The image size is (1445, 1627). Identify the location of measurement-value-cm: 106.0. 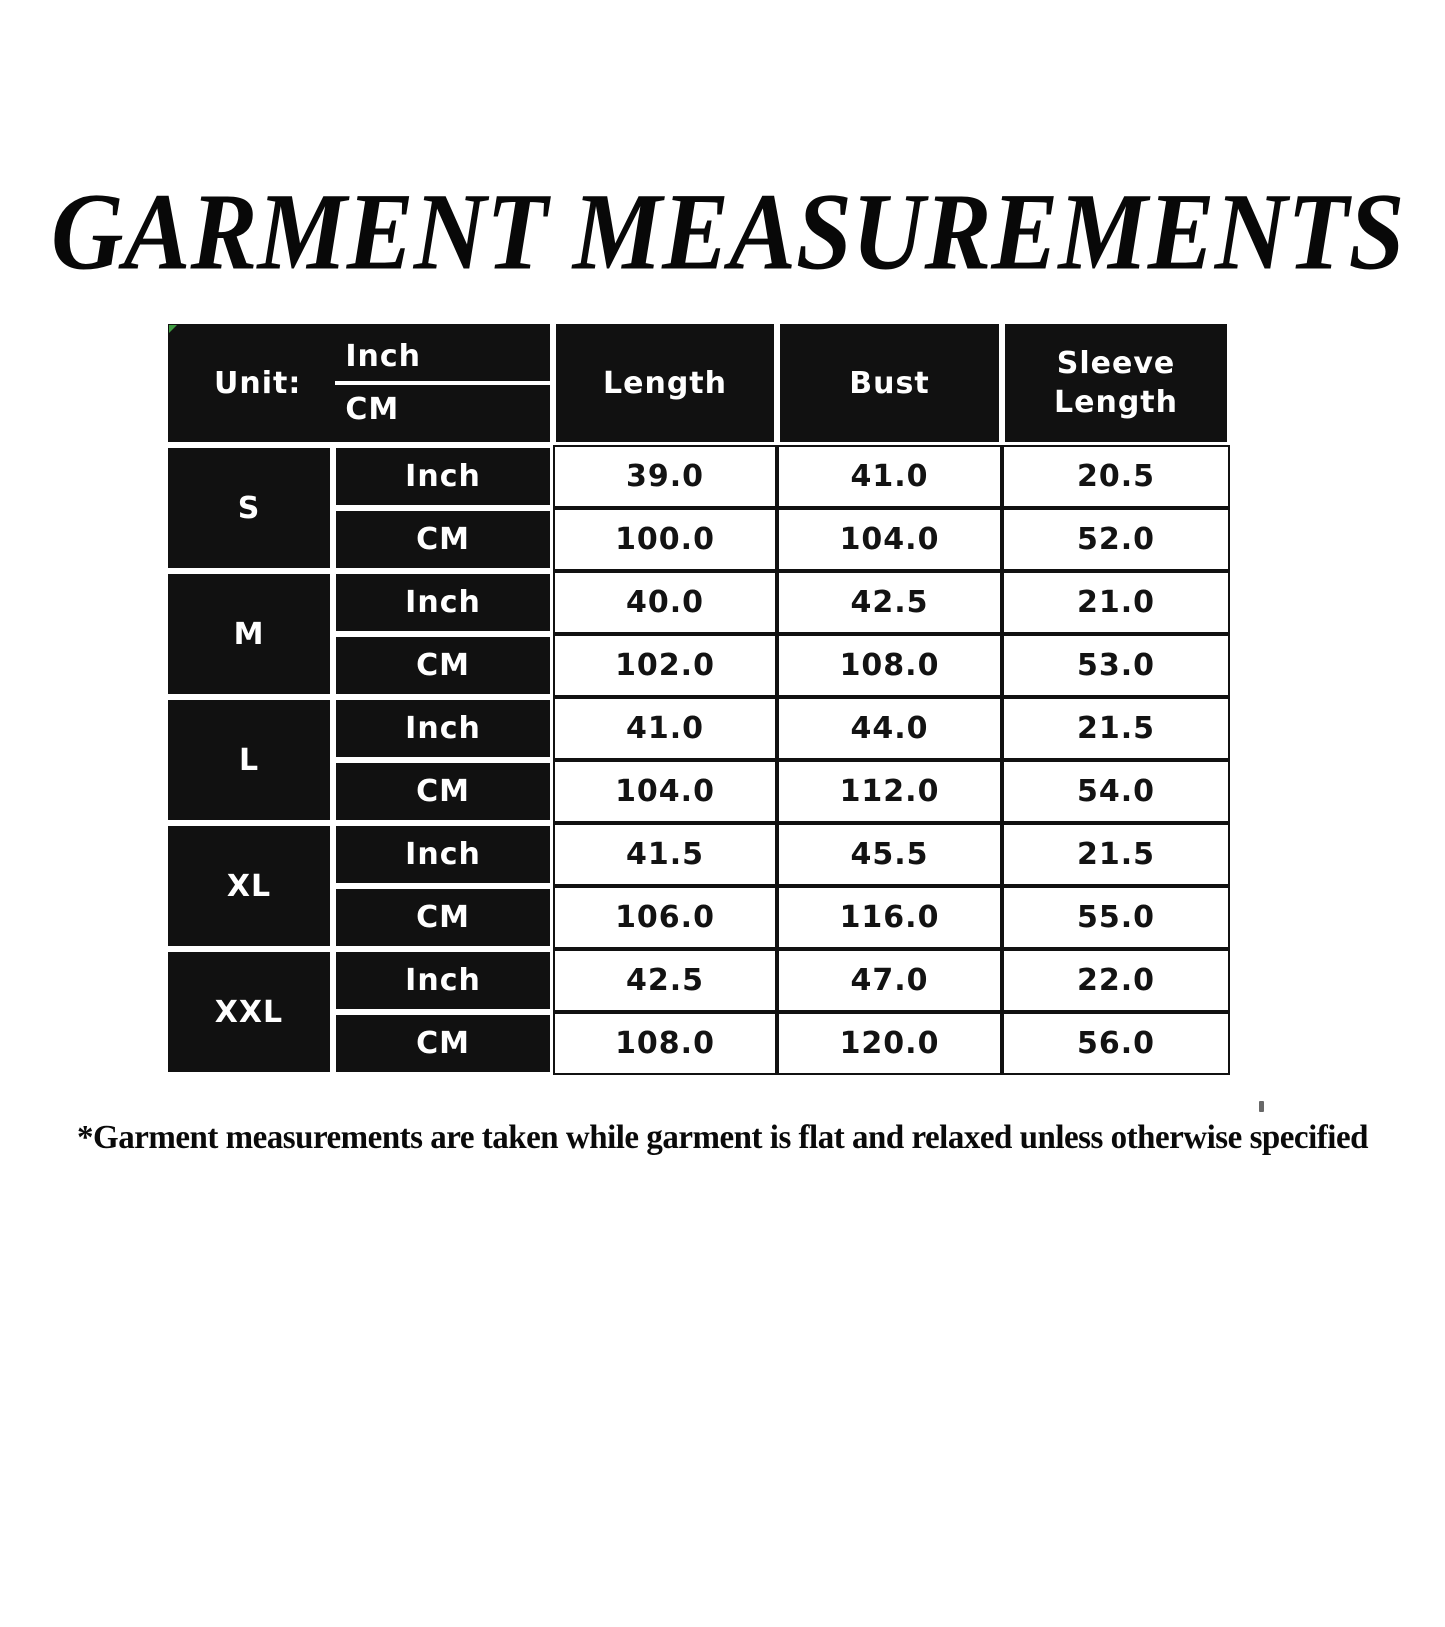
(665, 918).